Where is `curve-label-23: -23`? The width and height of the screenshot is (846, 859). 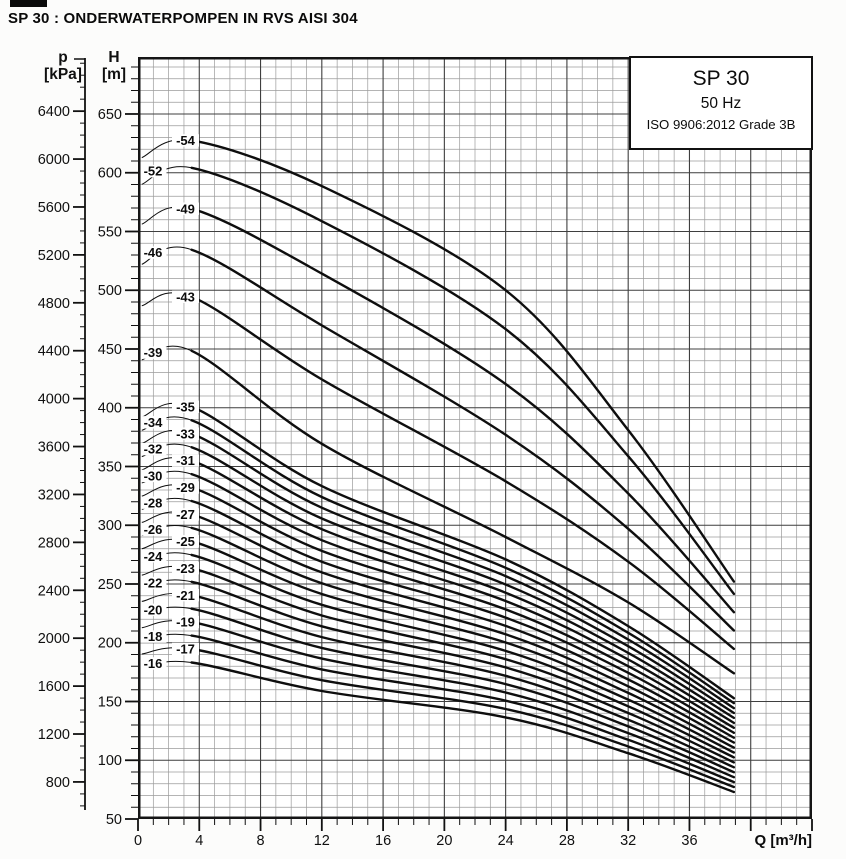
curve-label-23: -23 is located at coordinates (185, 568).